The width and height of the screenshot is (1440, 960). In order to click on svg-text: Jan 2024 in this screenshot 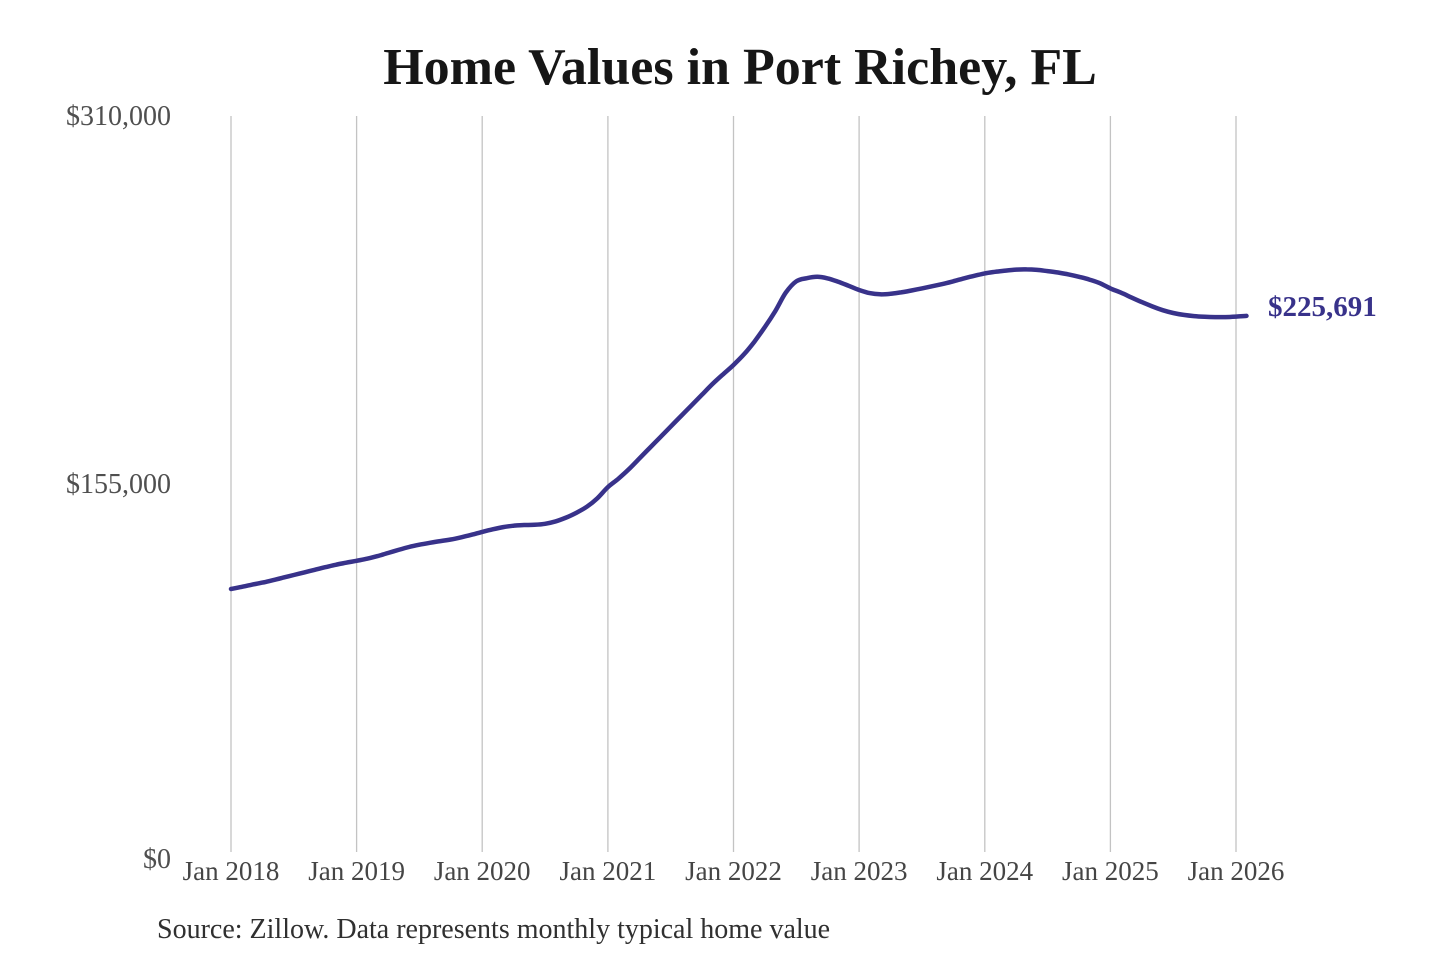, I will do `click(984, 871)`.